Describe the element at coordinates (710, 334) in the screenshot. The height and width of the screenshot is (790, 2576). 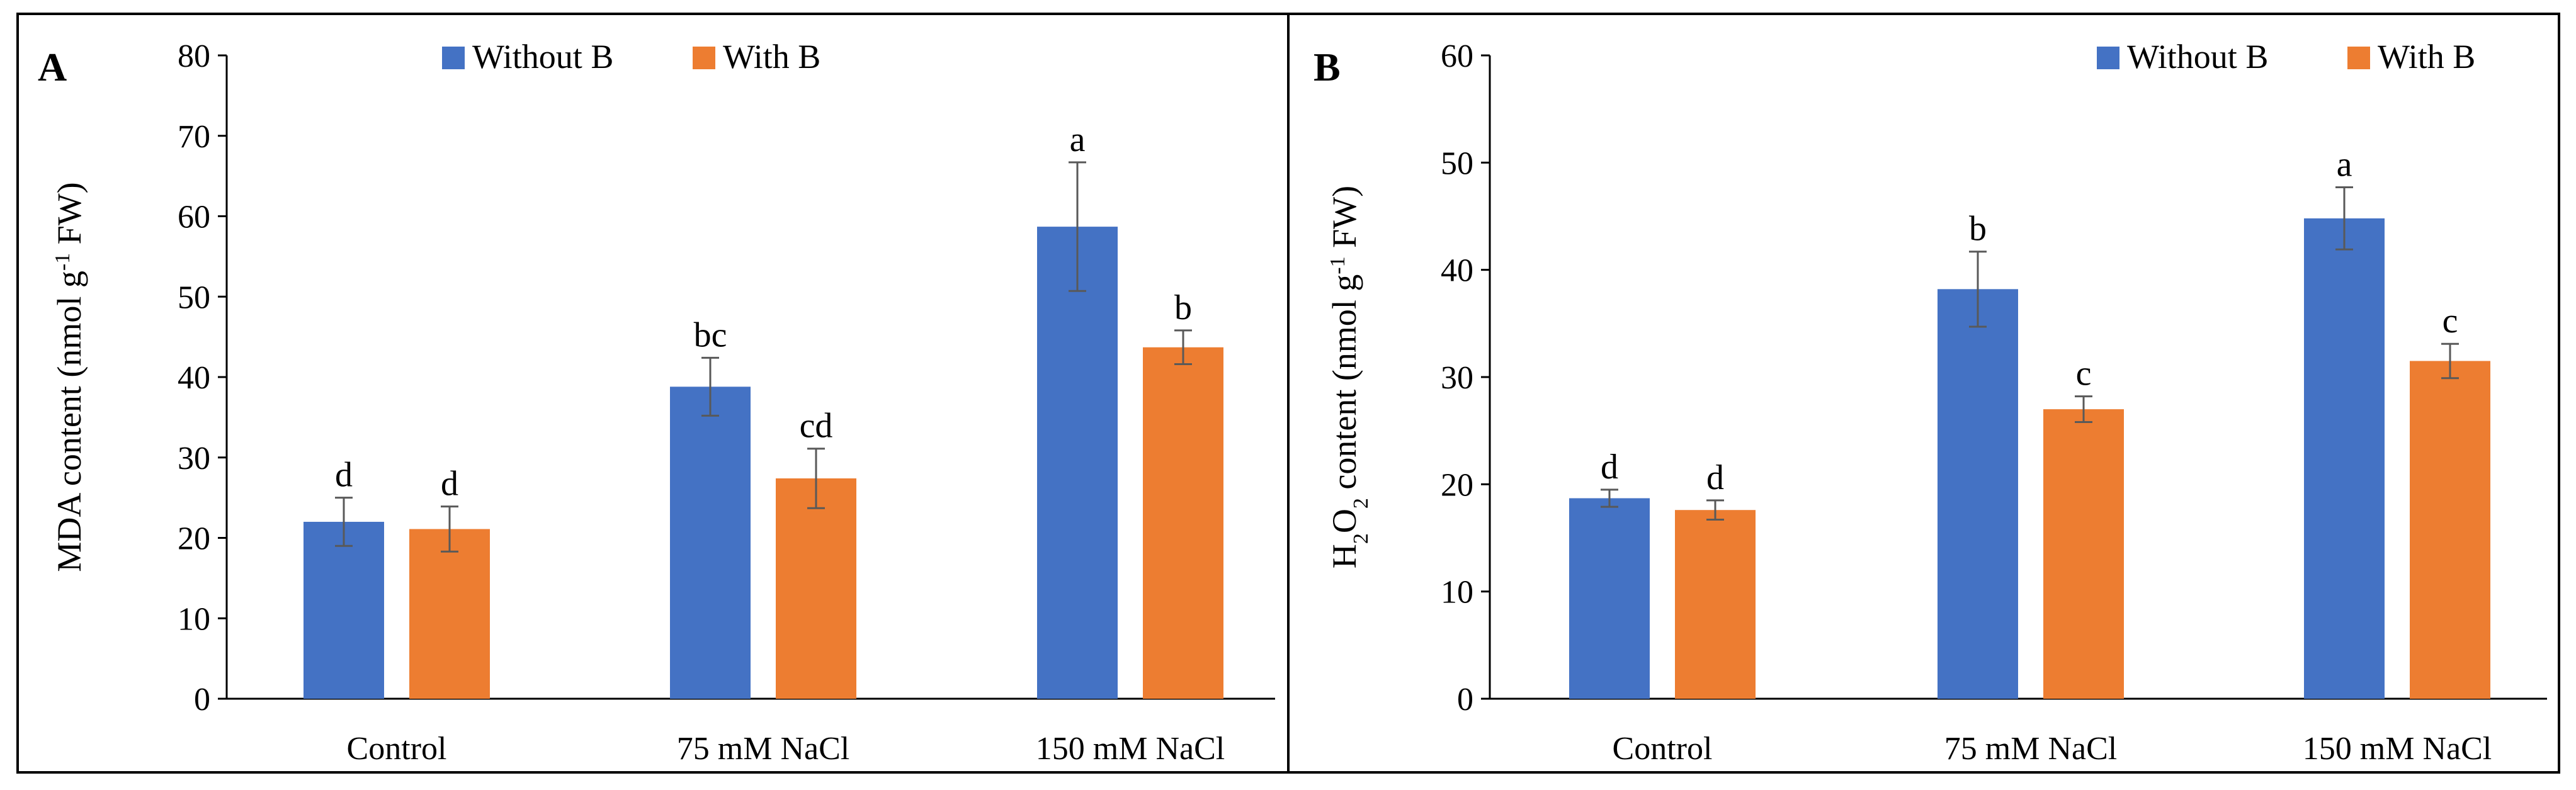
I see `significance-letter: bc` at that location.